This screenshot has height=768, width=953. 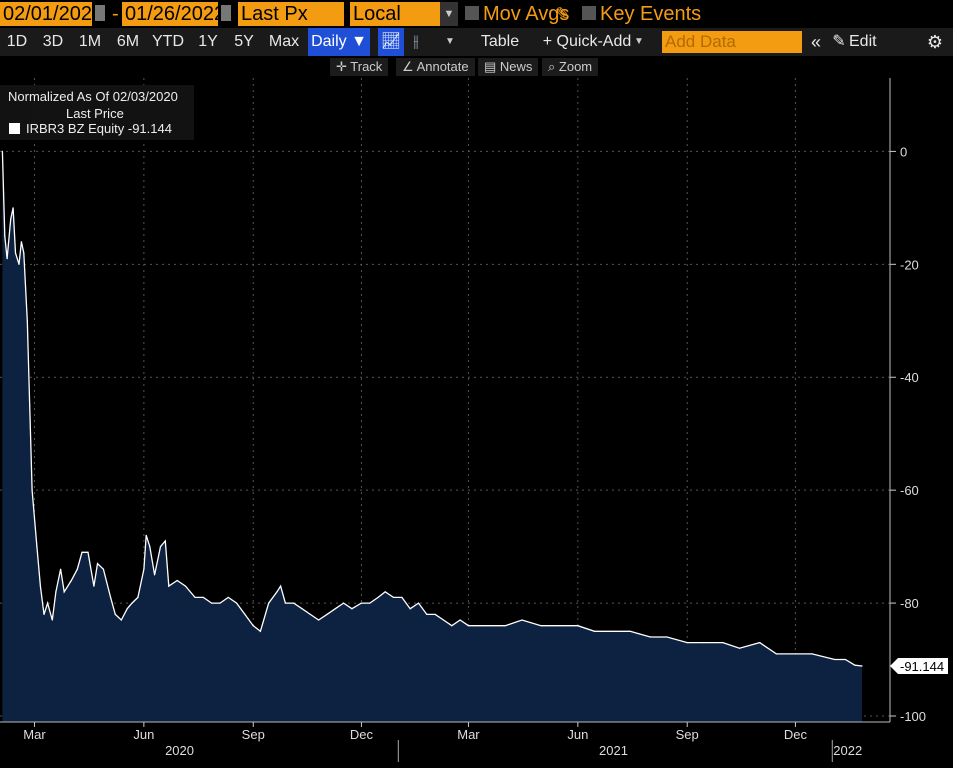 I want to click on key-events-label: Key Events, so click(x=651, y=14).